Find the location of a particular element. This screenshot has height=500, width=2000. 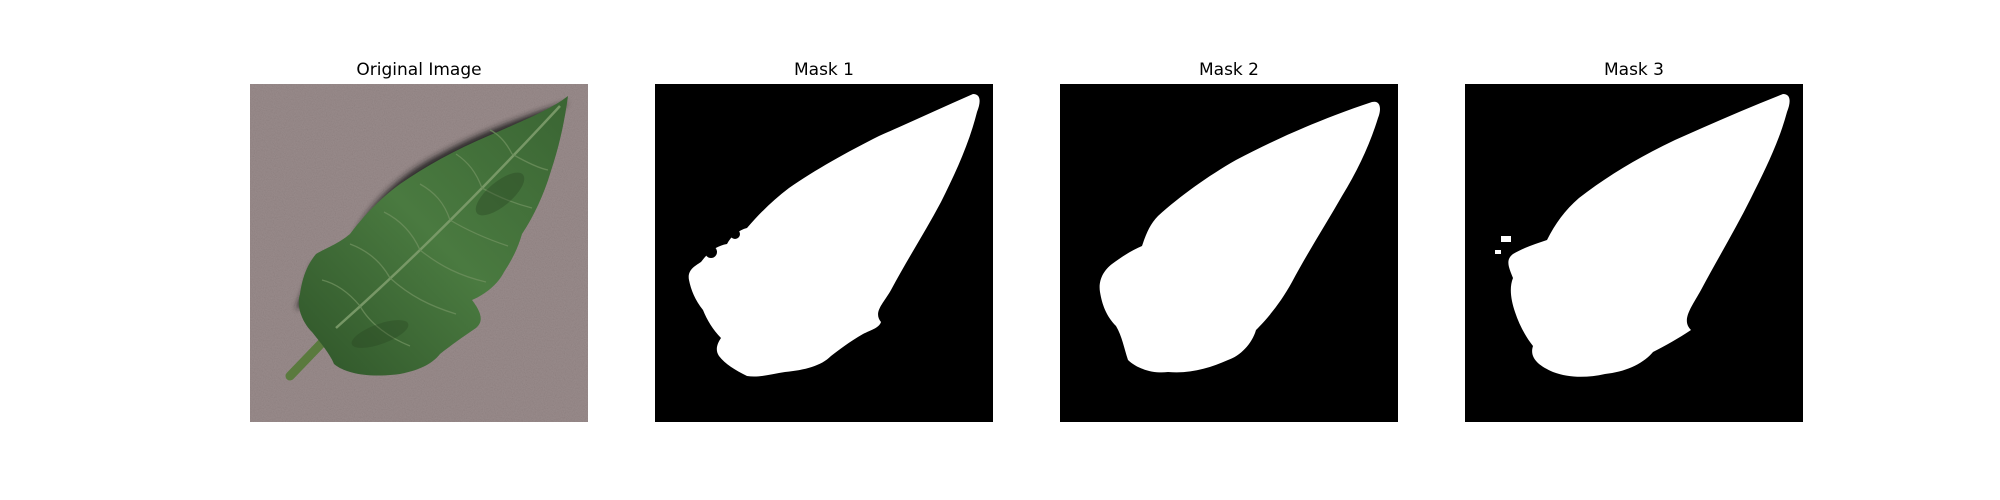

leaf-midrib is located at coordinates (448, 217).